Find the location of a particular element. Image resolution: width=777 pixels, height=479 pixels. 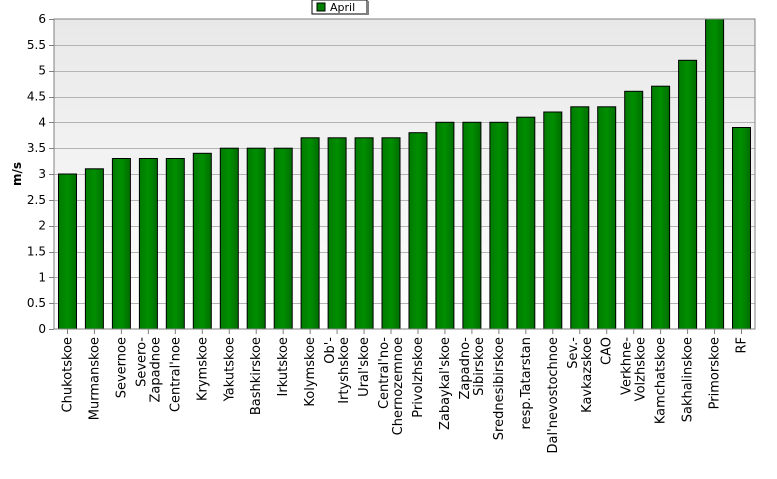

svg-text: Yakutskoe is located at coordinates (229, 369).